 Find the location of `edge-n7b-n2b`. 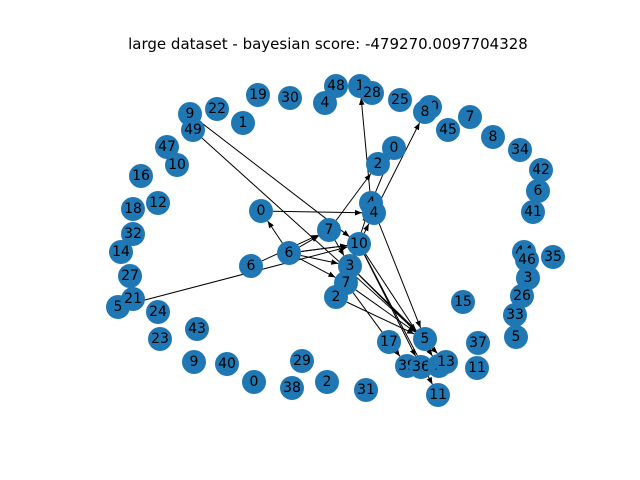

edge-n7b-n2b is located at coordinates (353, 197).